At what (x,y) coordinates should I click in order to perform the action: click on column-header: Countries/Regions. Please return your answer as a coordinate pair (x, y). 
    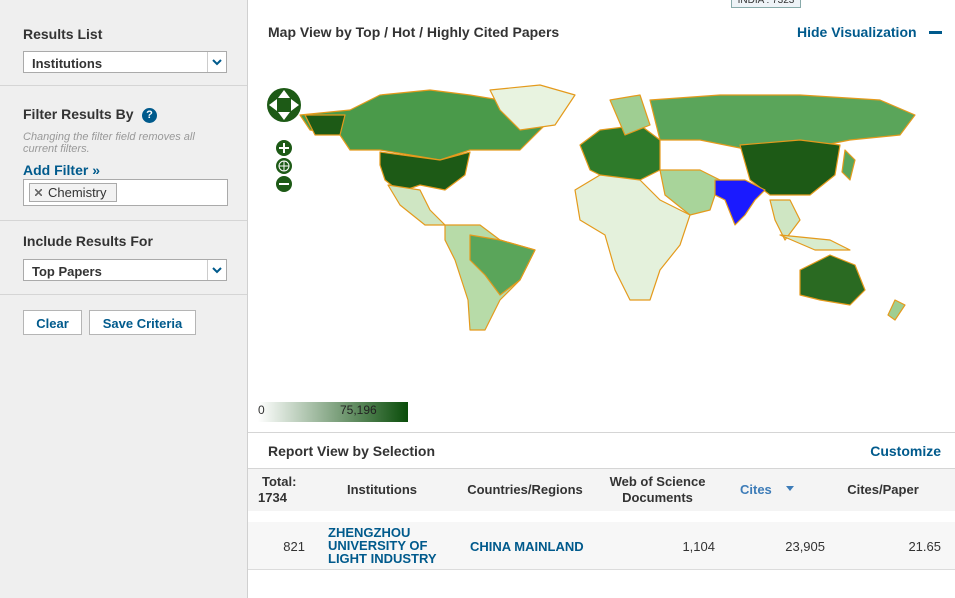
    Looking at the image, I should click on (525, 489).